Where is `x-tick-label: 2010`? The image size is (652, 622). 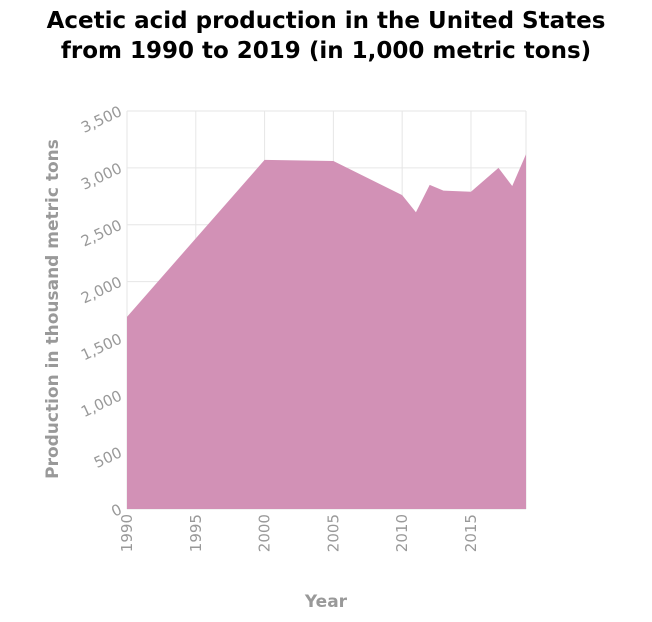 x-tick-label: 2010 is located at coordinates (402, 533).